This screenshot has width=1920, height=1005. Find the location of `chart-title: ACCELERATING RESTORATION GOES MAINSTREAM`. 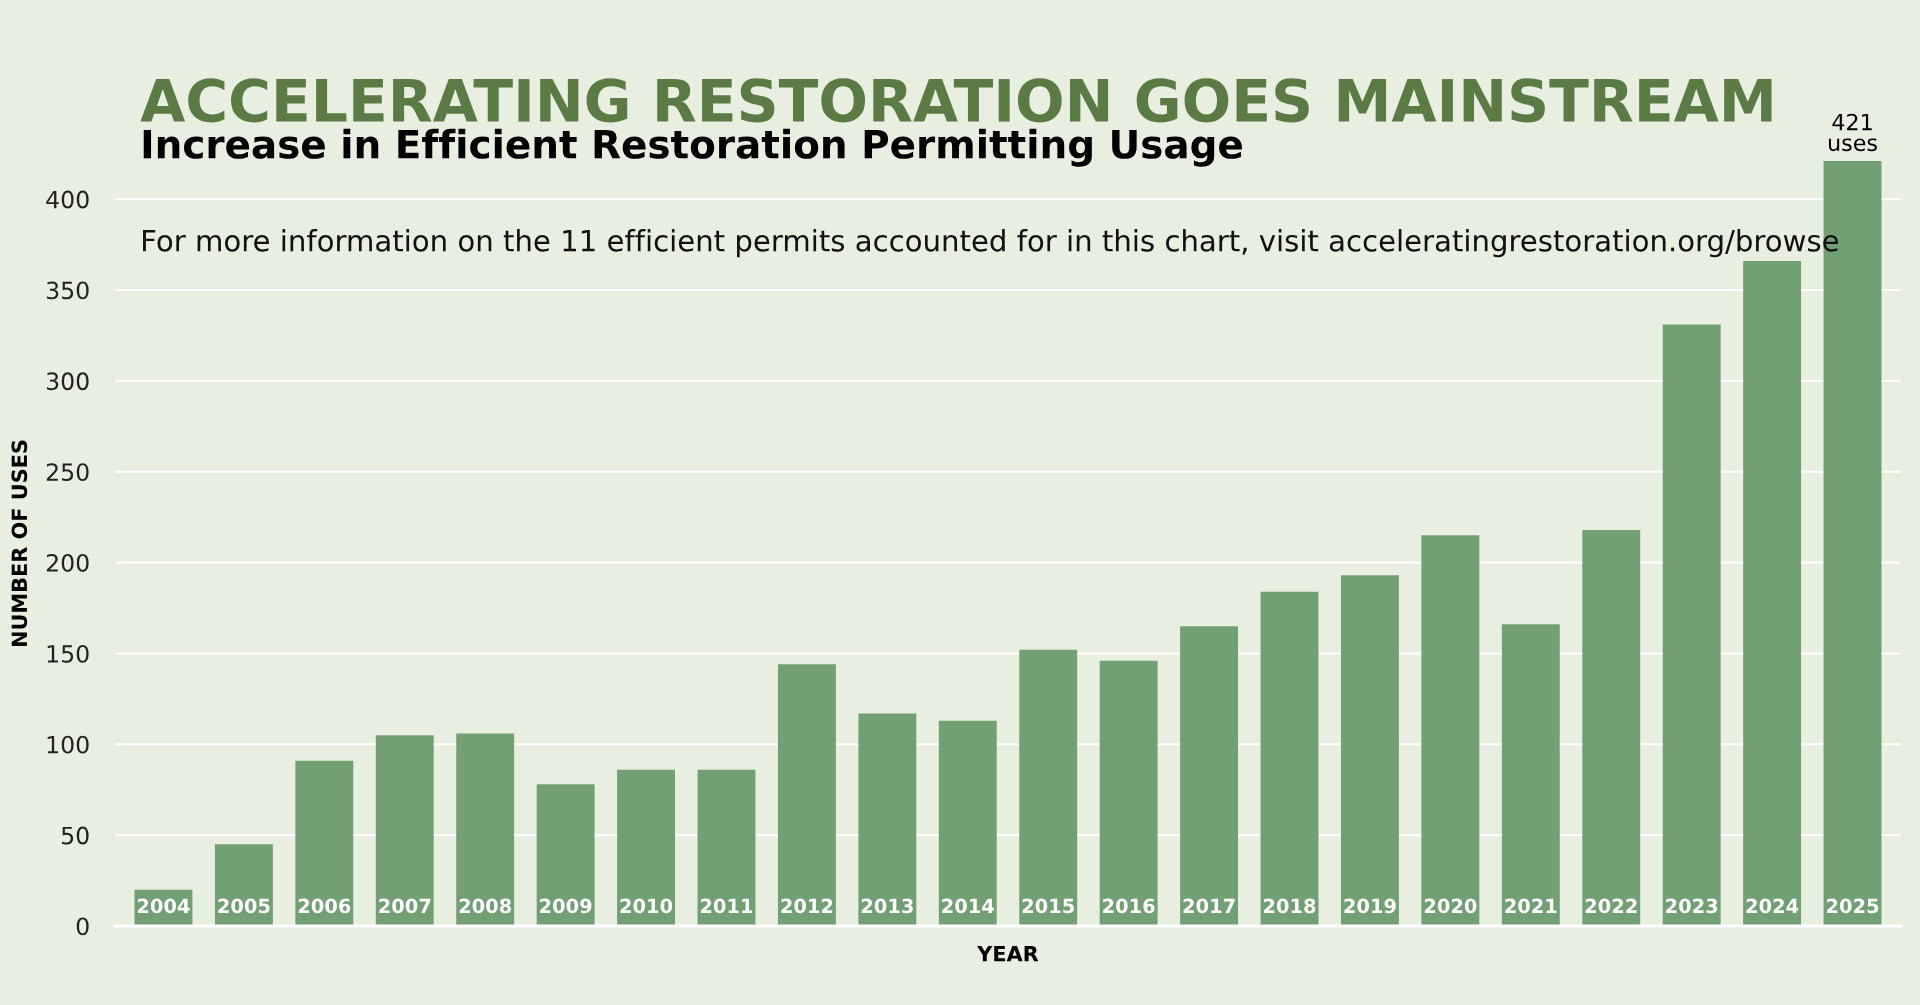

chart-title: ACCELERATING RESTORATION GOES MAINSTREAM is located at coordinates (956, 100).